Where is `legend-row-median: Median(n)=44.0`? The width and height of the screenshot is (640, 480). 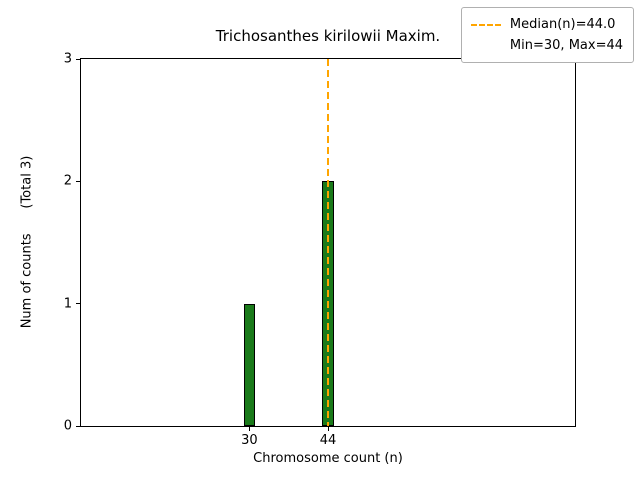 legend-row-median: Median(n)=44.0 is located at coordinates (546, 24).